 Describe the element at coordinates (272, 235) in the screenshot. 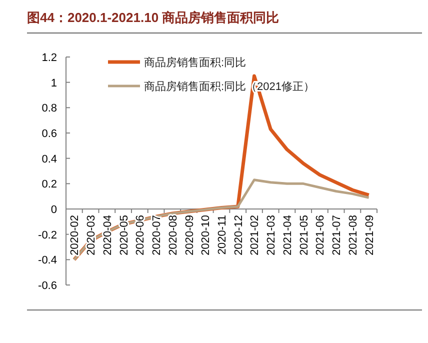

I see `x-tick-label: 2021-03` at that location.